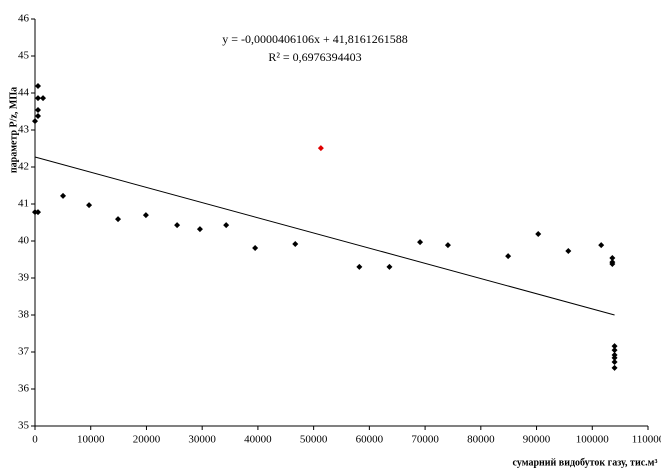 This screenshot has width=661, height=470. What do you see at coordinates (24, 130) in the screenshot?
I see `y-tick-label: 43` at bounding box center [24, 130].